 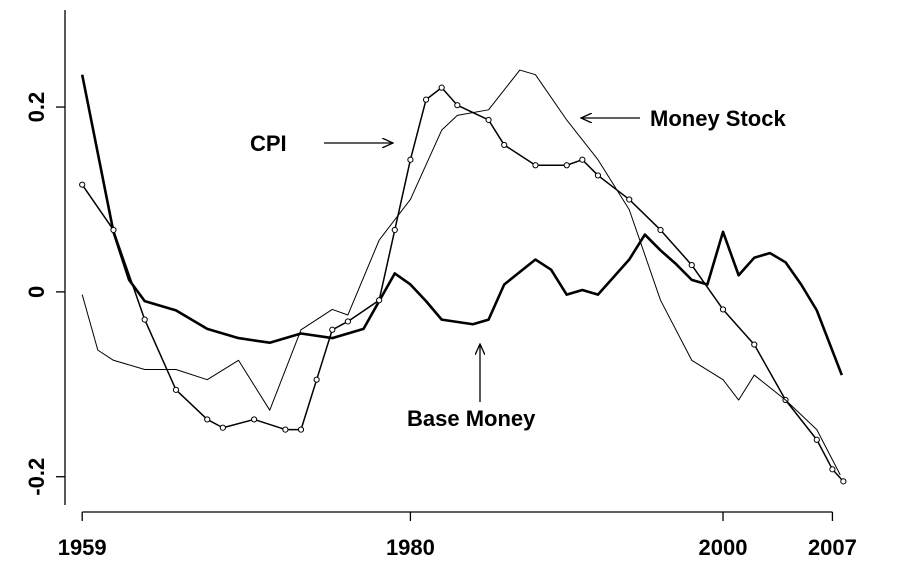 What do you see at coordinates (410, 547) in the screenshot?
I see `x-tick-label: 1980` at bounding box center [410, 547].